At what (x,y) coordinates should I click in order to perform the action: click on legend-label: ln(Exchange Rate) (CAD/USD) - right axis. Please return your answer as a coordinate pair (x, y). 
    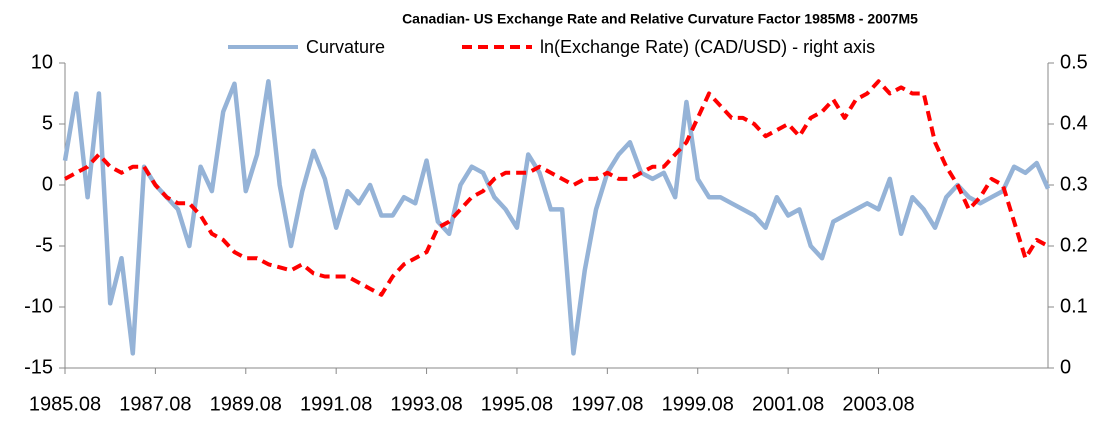
    Looking at the image, I should click on (707, 47).